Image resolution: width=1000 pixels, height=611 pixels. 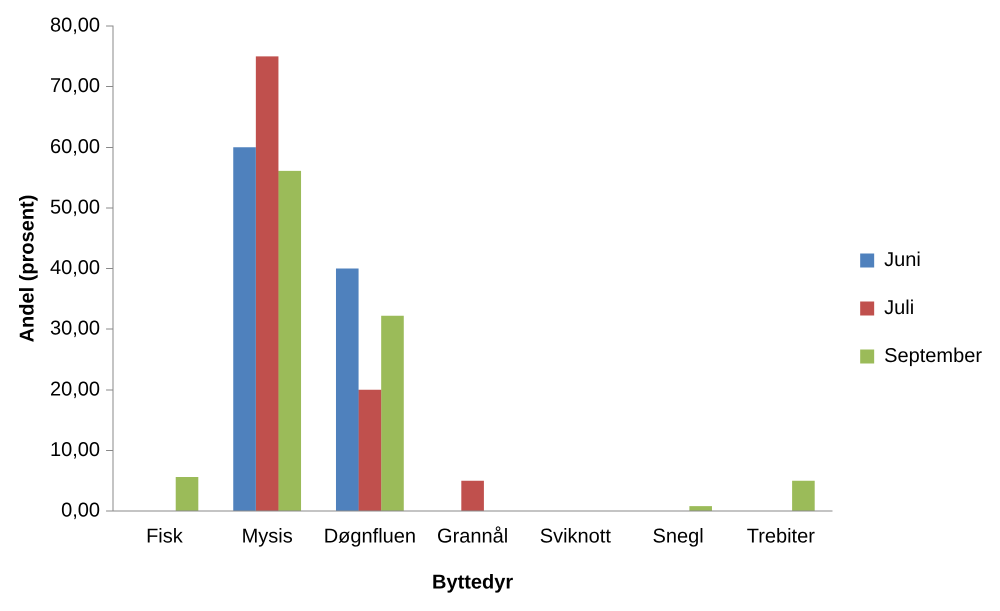 I want to click on y-tick-label: 10,00, so click(x=75, y=449).